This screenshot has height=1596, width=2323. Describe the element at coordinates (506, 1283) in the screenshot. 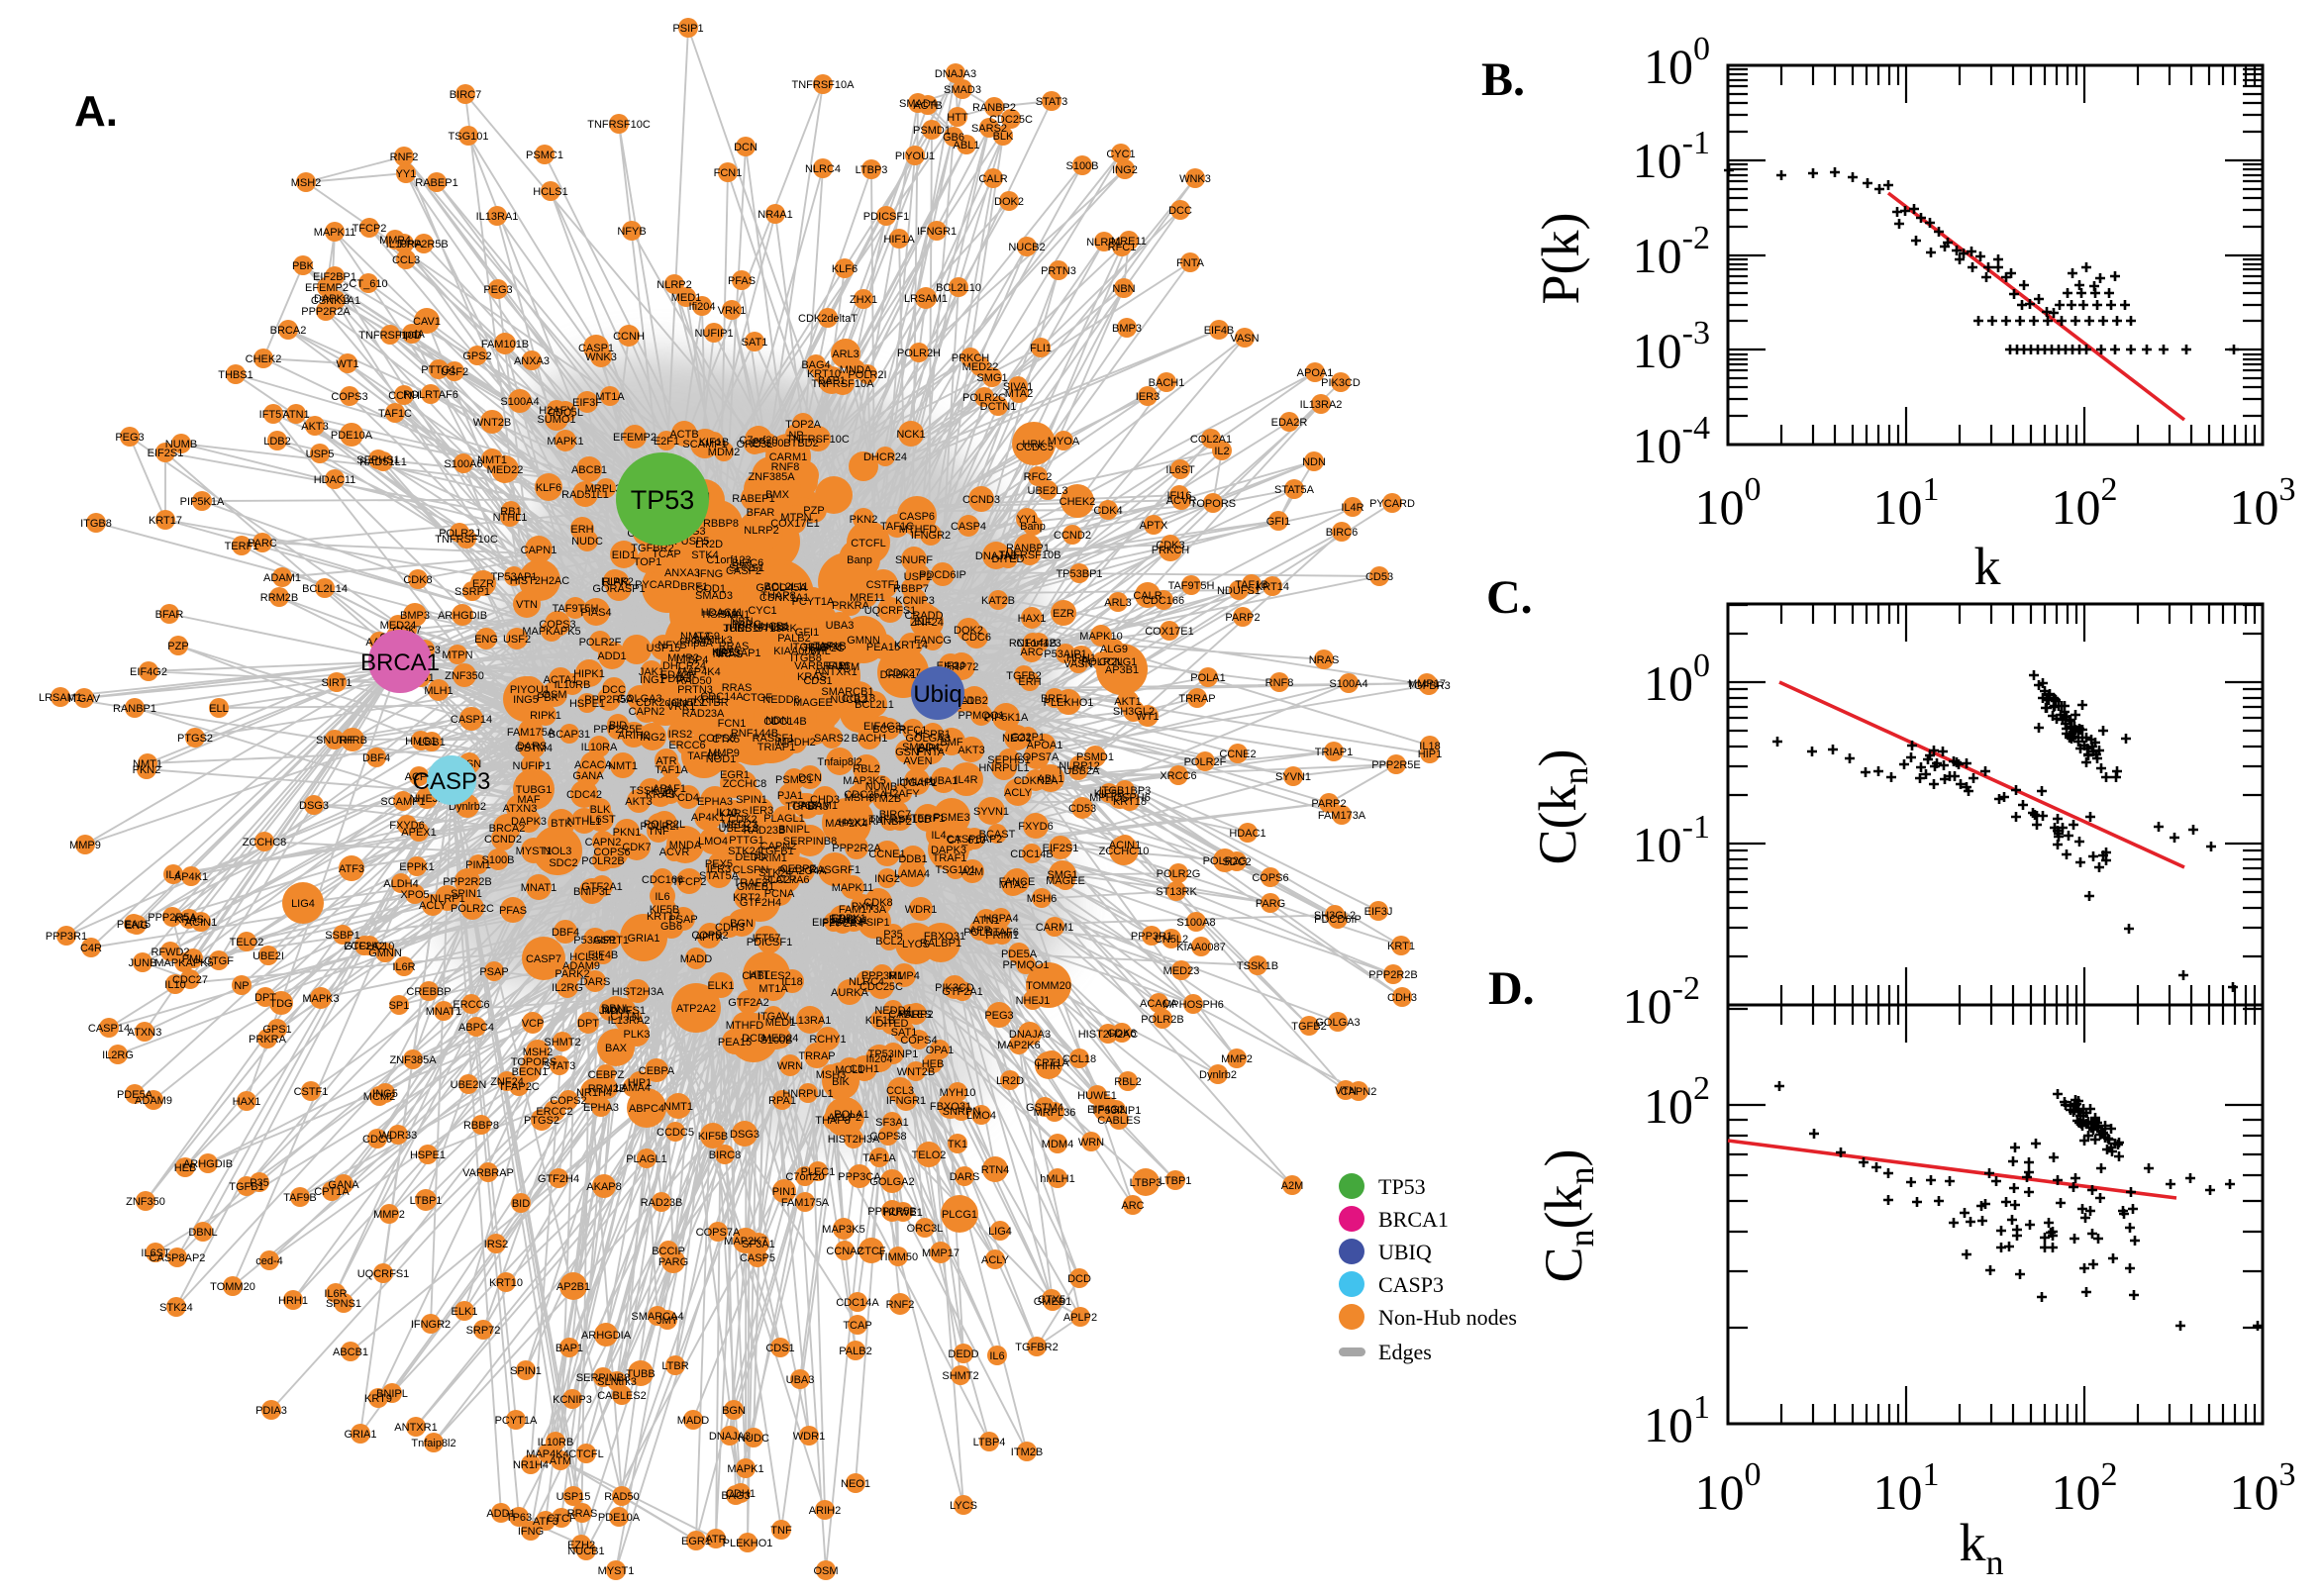

I see `svg-text: KRT10` at that location.